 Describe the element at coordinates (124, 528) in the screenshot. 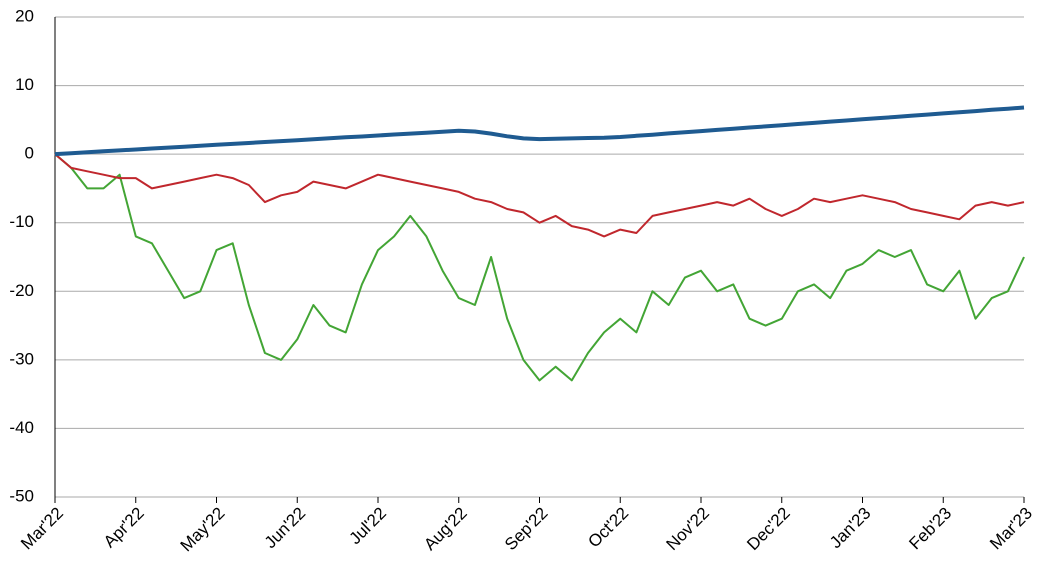

I see `x-tick-label: Apr'22` at that location.